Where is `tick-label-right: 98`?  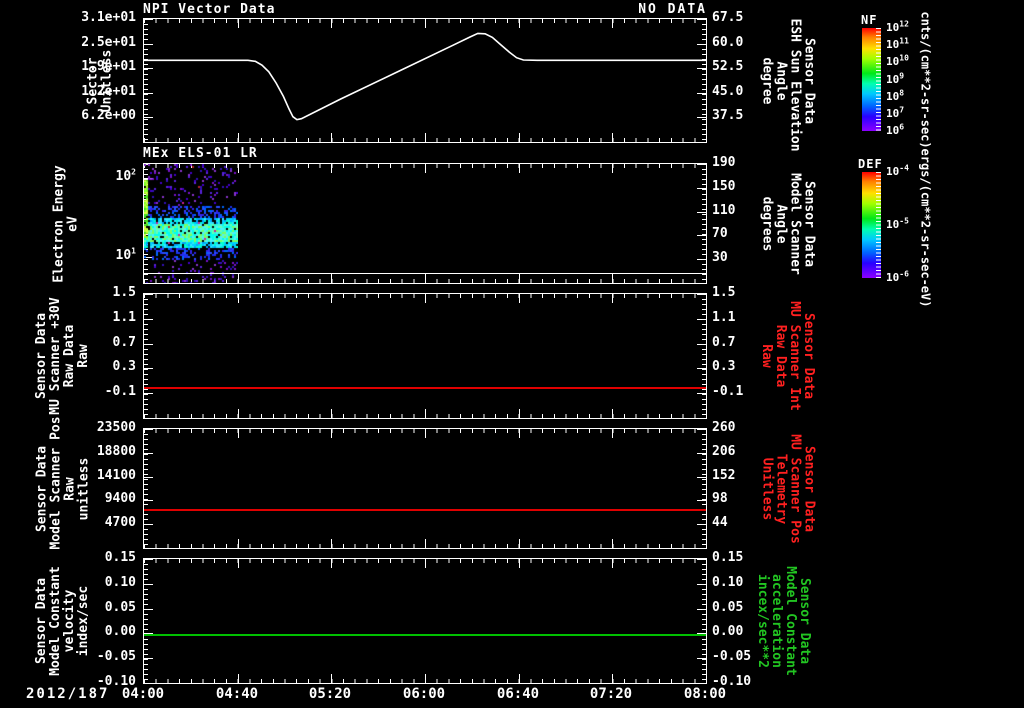
tick-label-right: 98 is located at coordinates (720, 499).